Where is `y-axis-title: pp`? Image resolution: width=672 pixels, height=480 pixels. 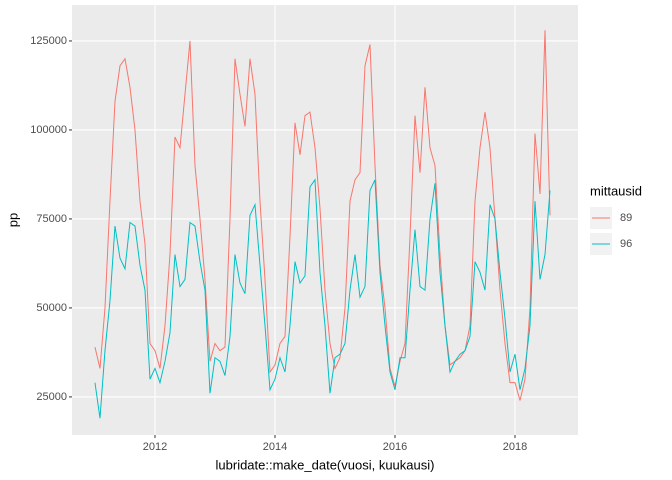 y-axis-title: pp is located at coordinates (12, 220).